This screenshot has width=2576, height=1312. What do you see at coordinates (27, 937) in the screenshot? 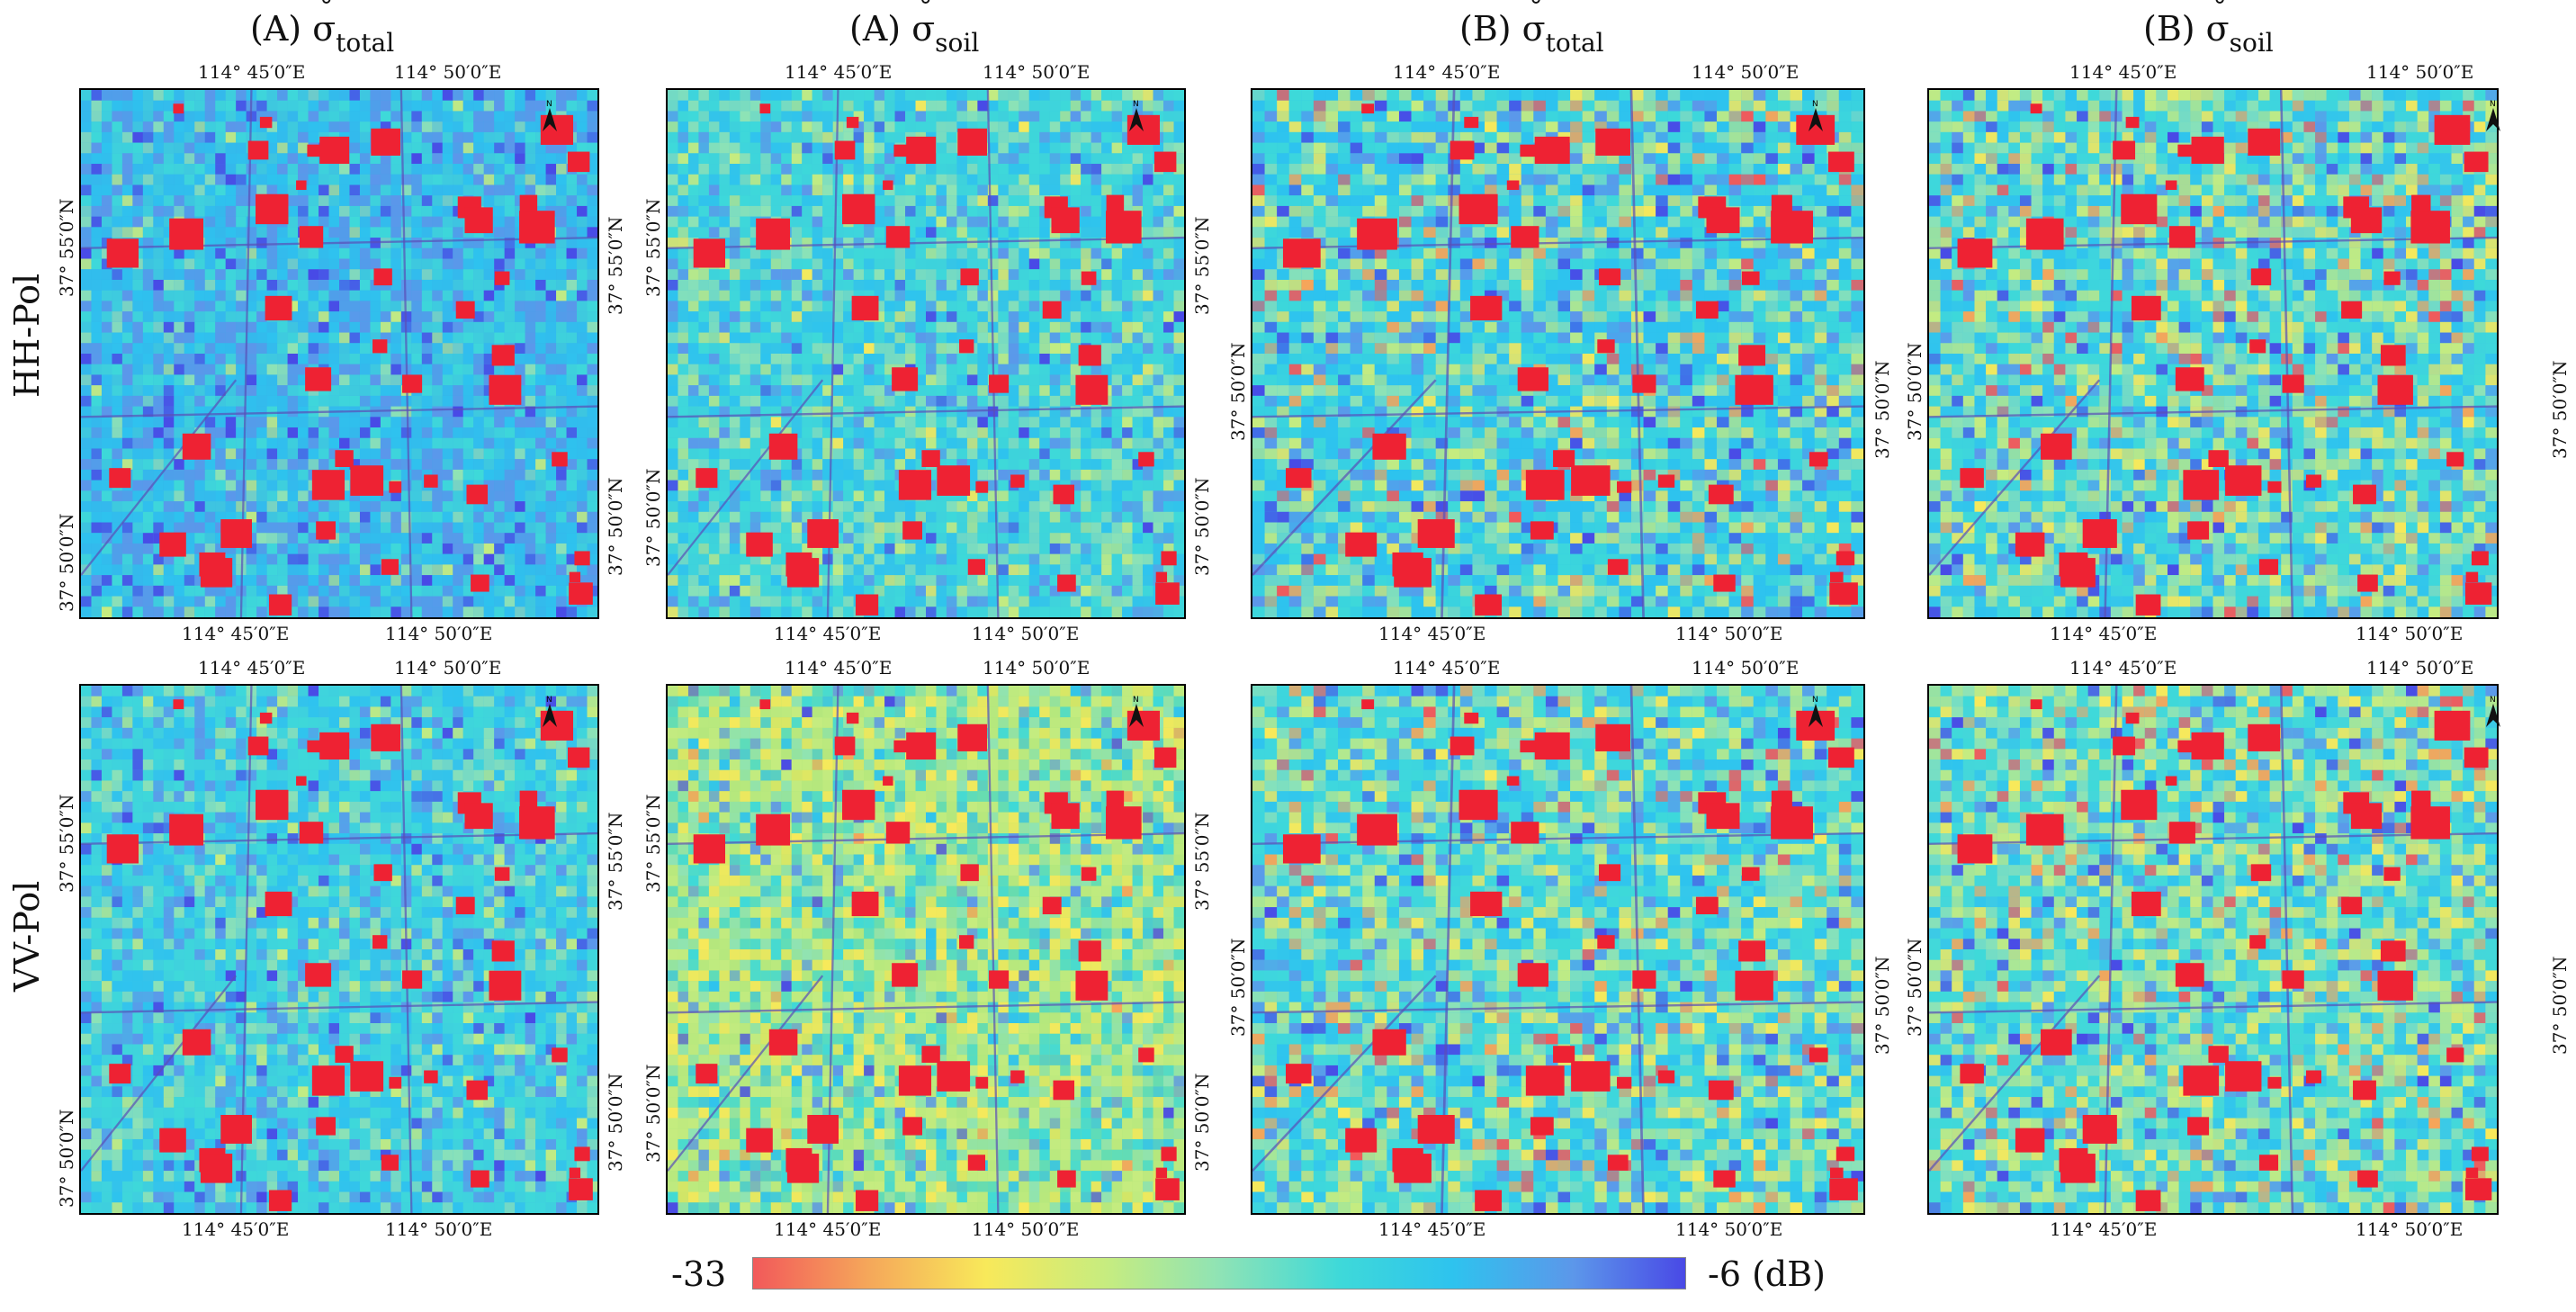
I see `row-label-vv: VV-Pol` at bounding box center [27, 937].